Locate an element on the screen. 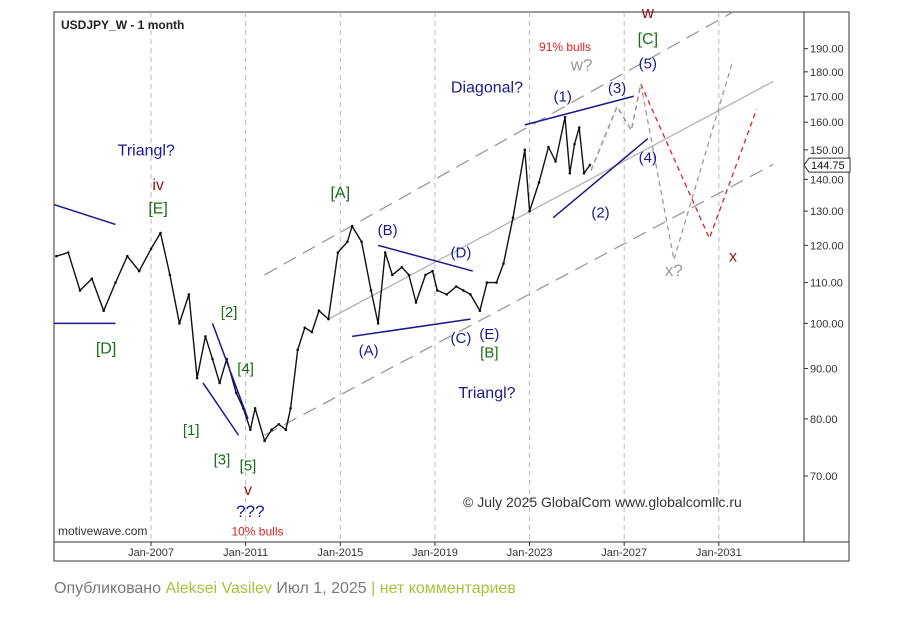 This screenshot has width=898, height=643. y-tick-label: 180.00 is located at coordinates (827, 73).